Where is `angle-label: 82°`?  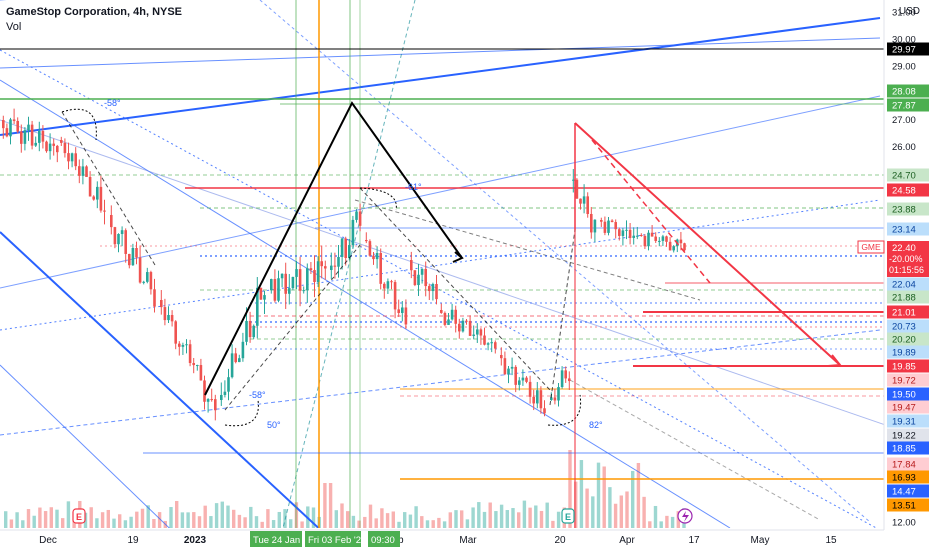 angle-label: 82° is located at coordinates (596, 425).